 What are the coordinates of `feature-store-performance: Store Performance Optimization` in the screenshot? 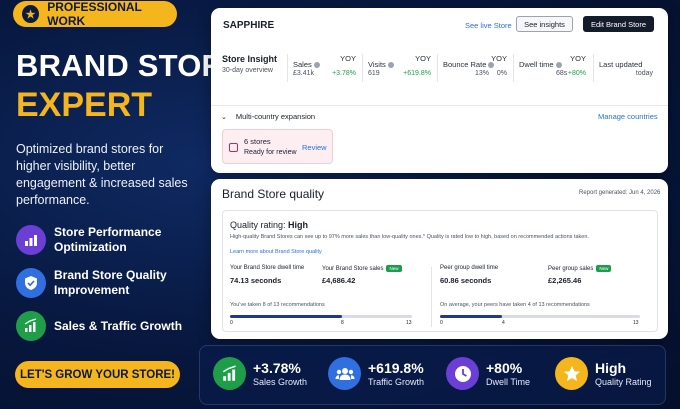 It's located at (100, 240).